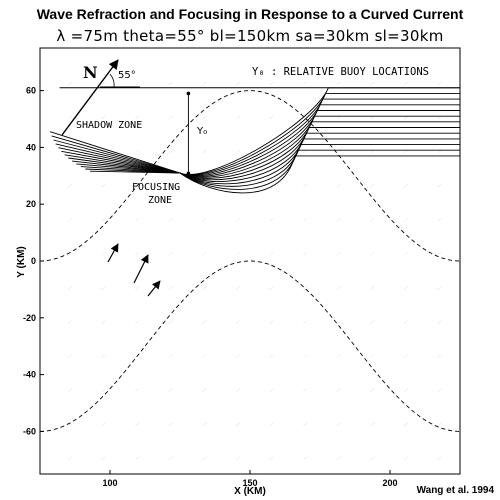 The image size is (500, 500). Describe the element at coordinates (249, 483) in the screenshot. I see `x-tick-label: 150` at that location.